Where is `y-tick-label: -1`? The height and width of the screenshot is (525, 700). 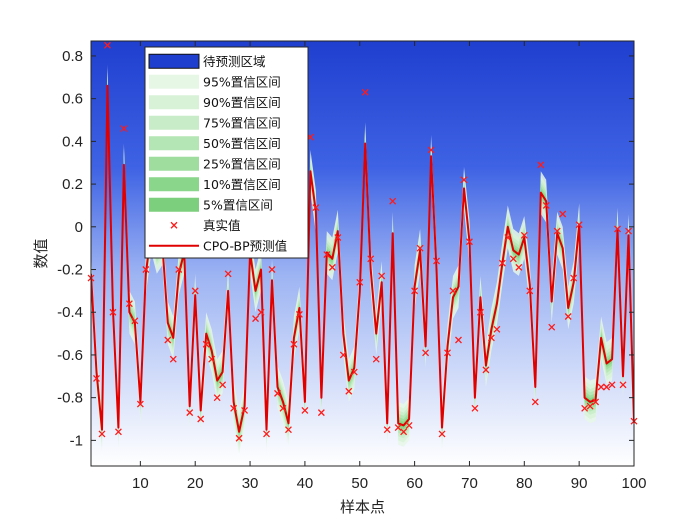 y-tick-label: -1 is located at coordinates (76, 440).